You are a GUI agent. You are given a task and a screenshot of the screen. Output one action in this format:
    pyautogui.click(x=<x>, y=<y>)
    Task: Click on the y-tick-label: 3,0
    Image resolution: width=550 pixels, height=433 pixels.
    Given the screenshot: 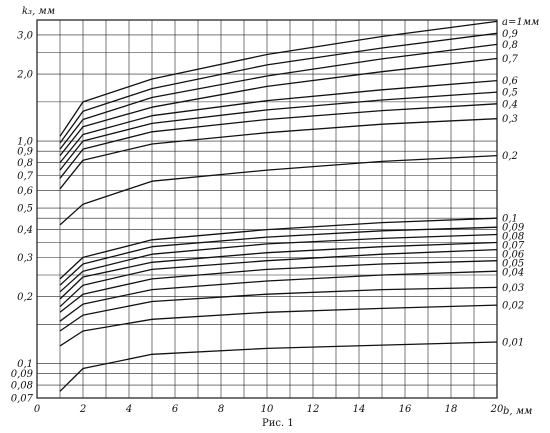 What is the action you would take?
    pyautogui.click(x=25, y=35)
    